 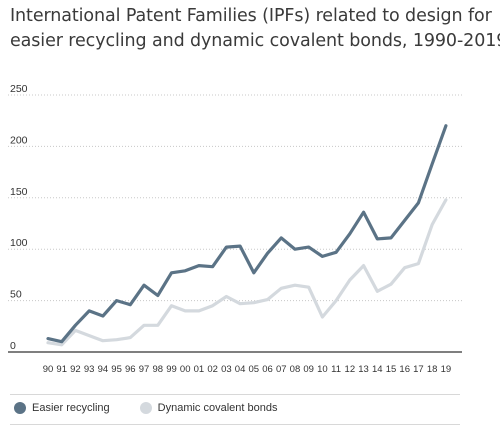 I want to click on x-tick-label-99: 99, so click(x=171, y=369).